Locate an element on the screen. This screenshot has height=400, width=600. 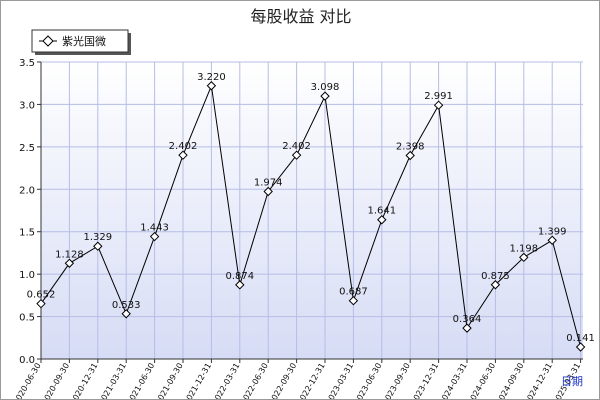
y-tick-label: 0.0 is located at coordinates (27, 360).